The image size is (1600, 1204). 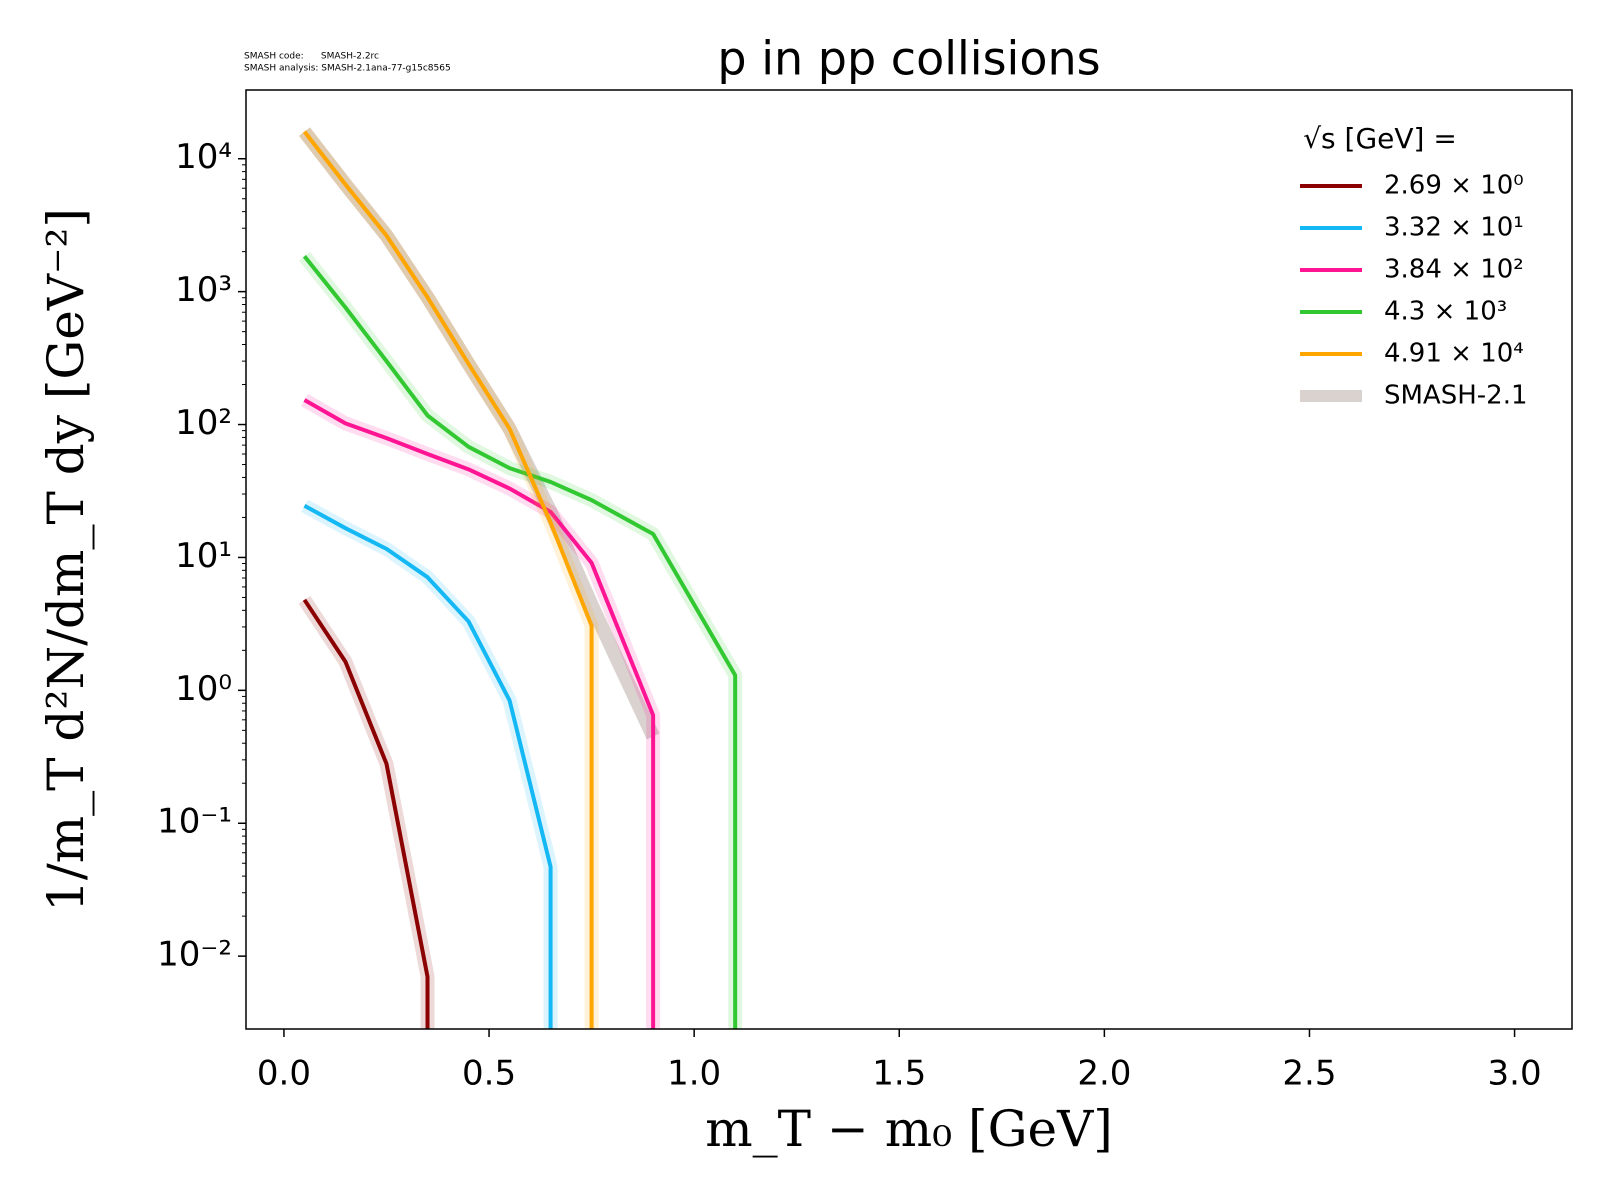 I want to click on legend-label: 3.84 × 10², so click(x=1454, y=270).